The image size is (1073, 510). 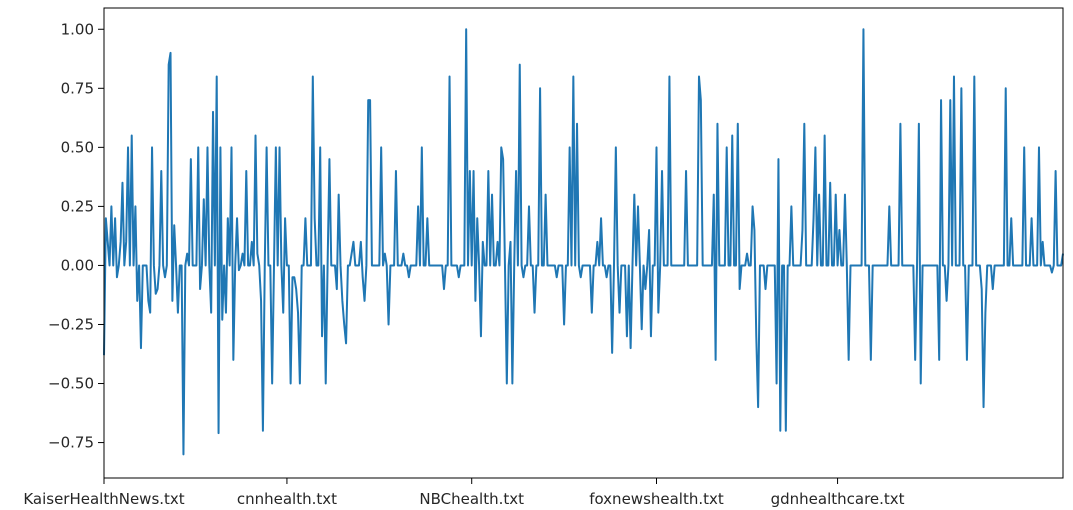 What do you see at coordinates (471, 499) in the screenshot?
I see `x-tick-label: NBChealth.txt` at bounding box center [471, 499].